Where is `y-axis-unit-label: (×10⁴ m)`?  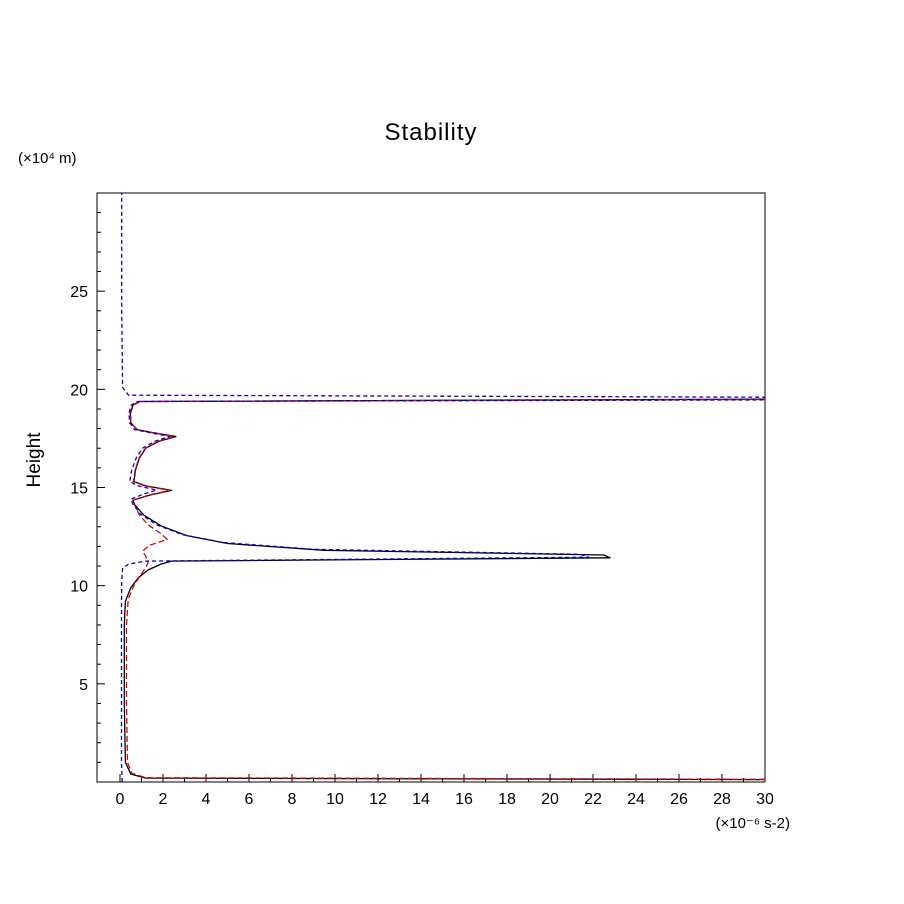 y-axis-unit-label: (×10⁴ m) is located at coordinates (47, 158).